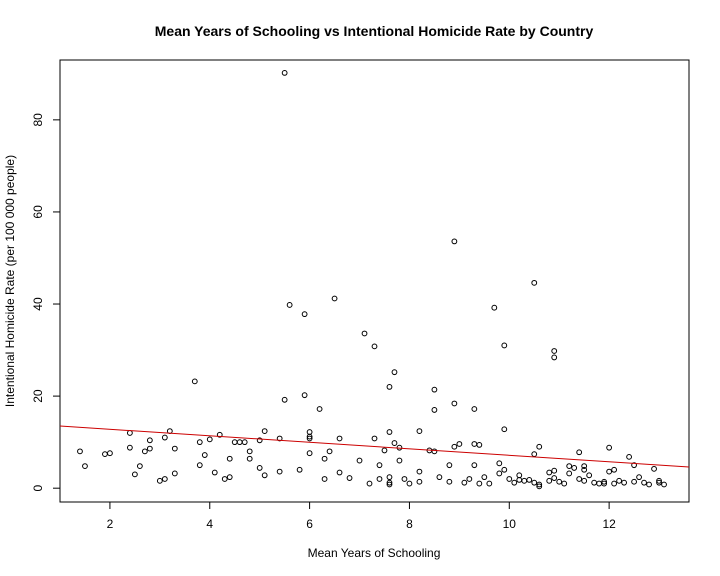 This screenshot has width=720, height=576. Describe the element at coordinates (609, 524) in the screenshot. I see `x-tick-label: 12` at that location.